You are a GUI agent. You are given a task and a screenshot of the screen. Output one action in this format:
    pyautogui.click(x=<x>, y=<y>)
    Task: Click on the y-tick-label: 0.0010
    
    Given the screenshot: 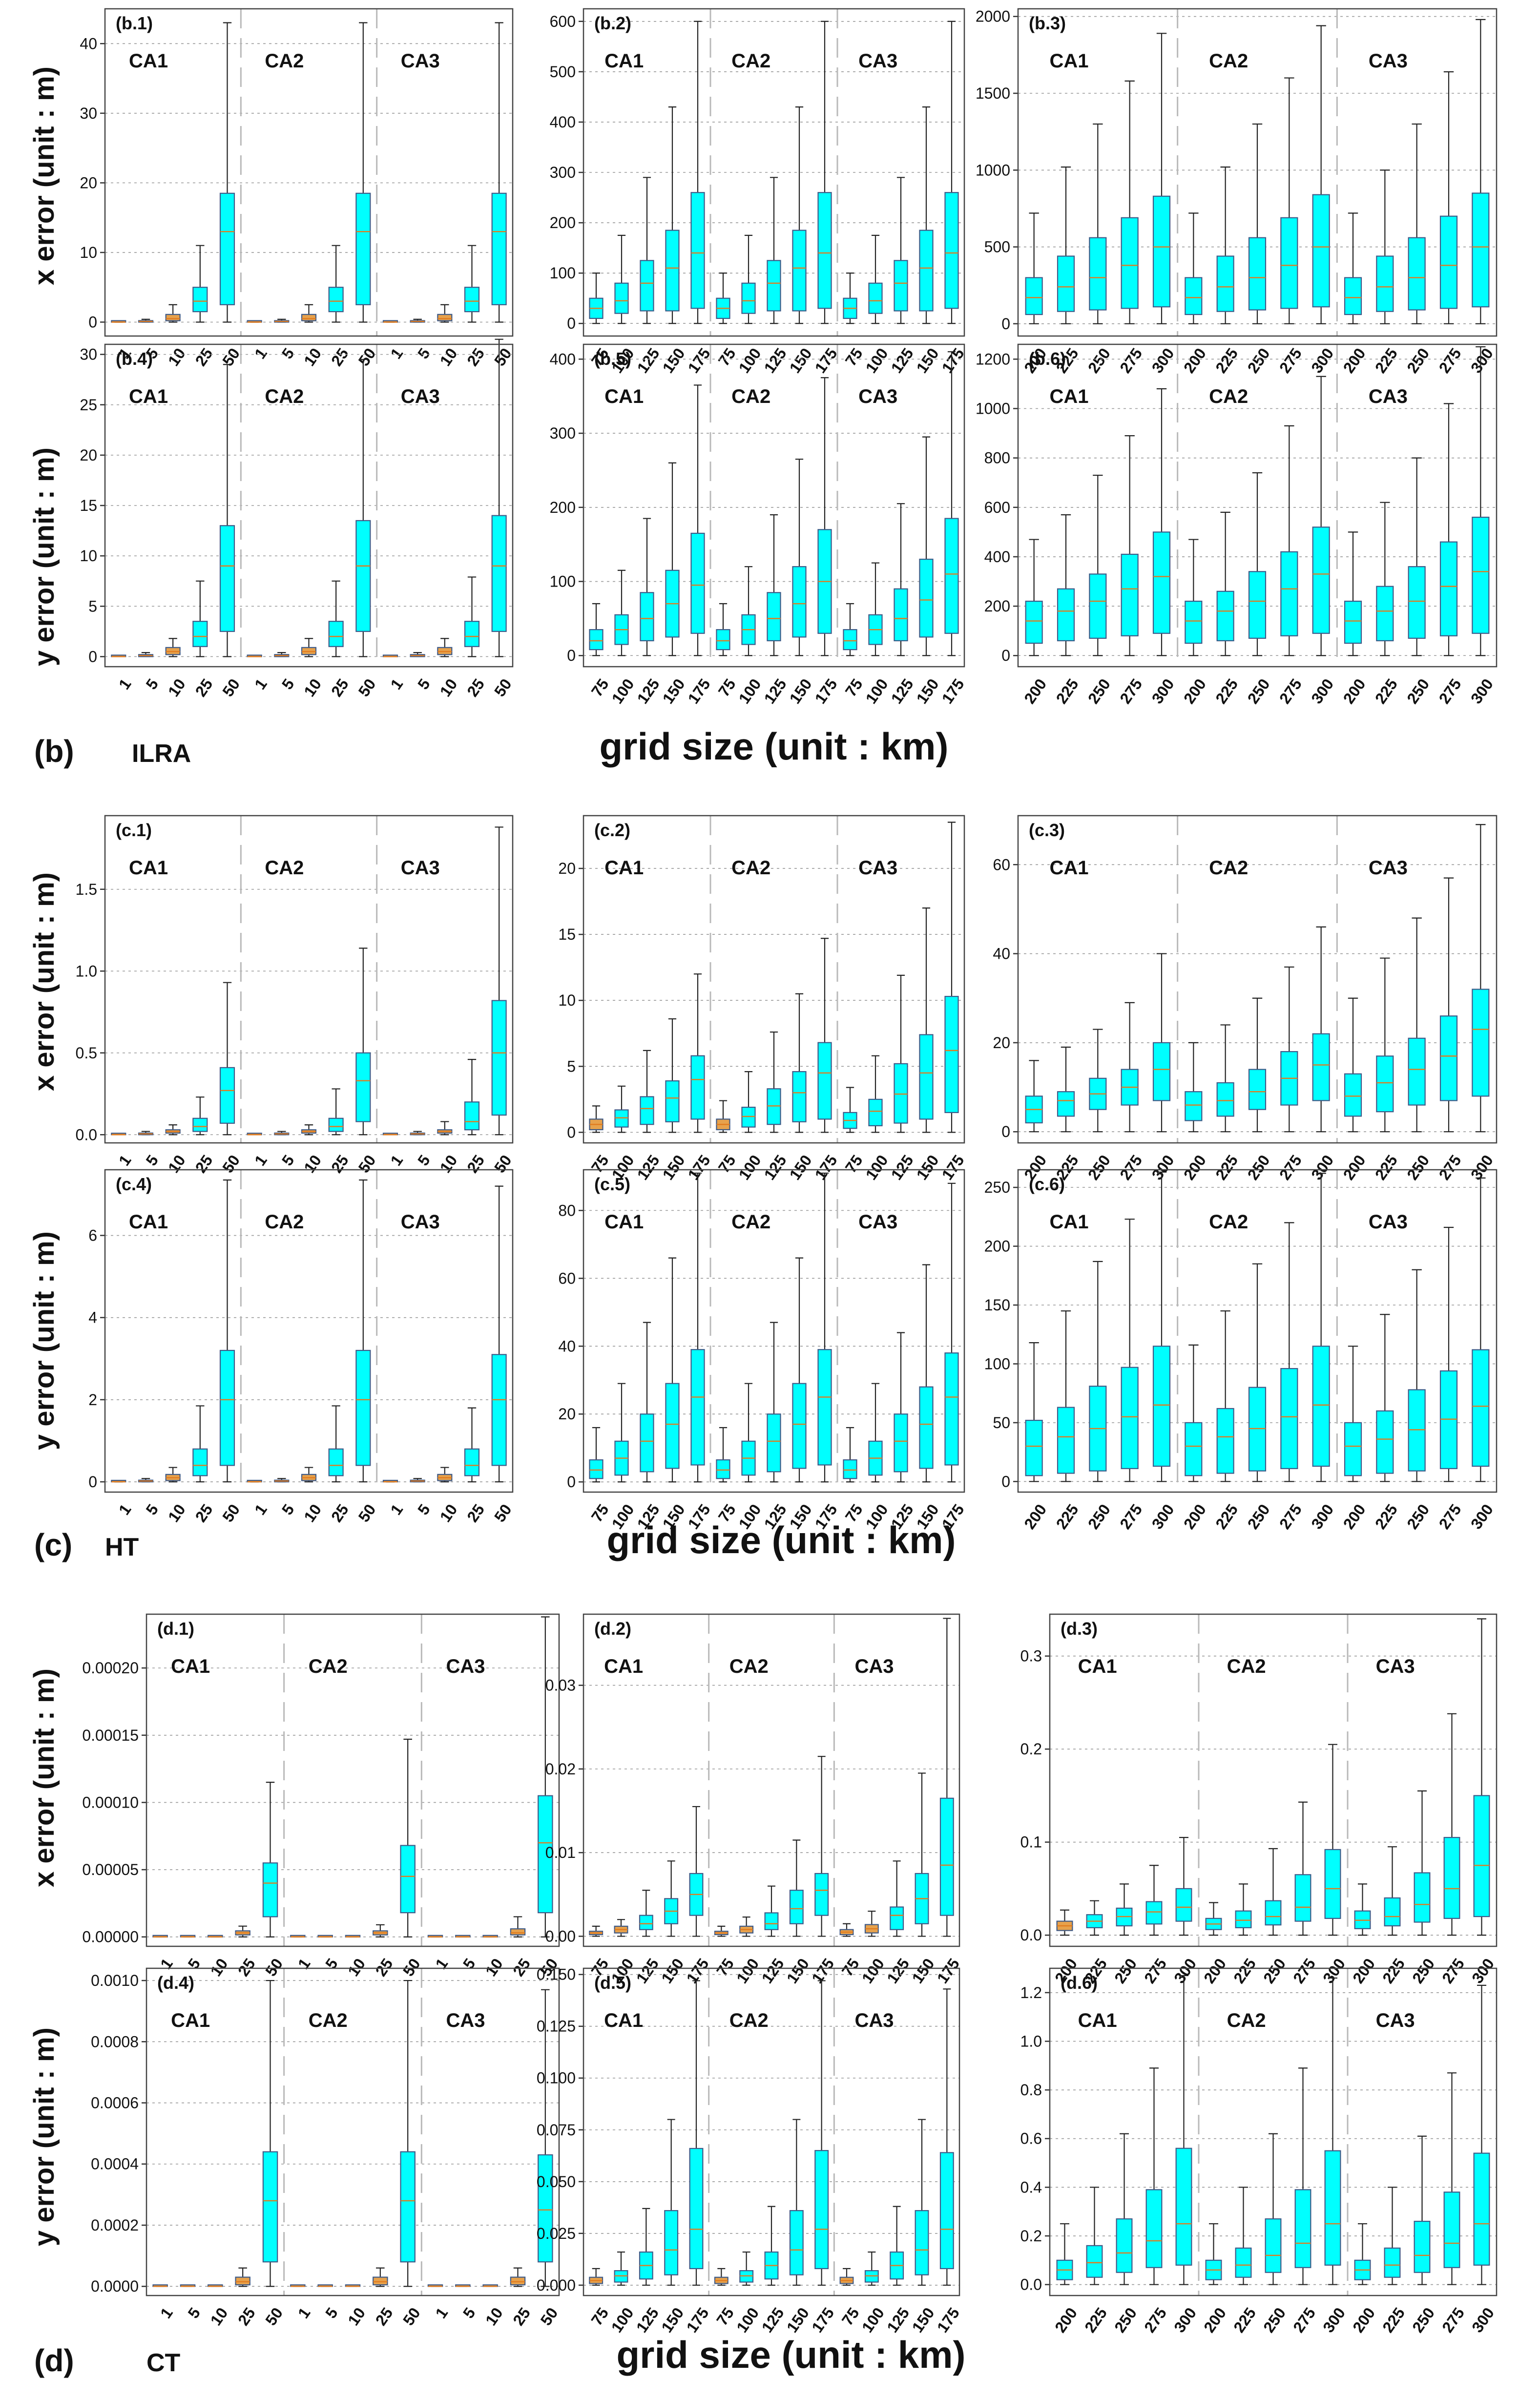 What is the action you would take?
    pyautogui.click(x=115, y=1981)
    